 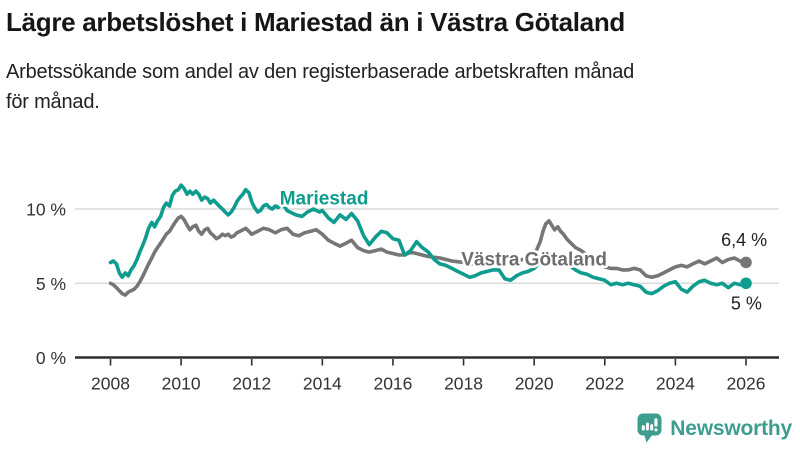 What do you see at coordinates (534, 384) in the screenshot?
I see `x-tick-label: 2020` at bounding box center [534, 384].